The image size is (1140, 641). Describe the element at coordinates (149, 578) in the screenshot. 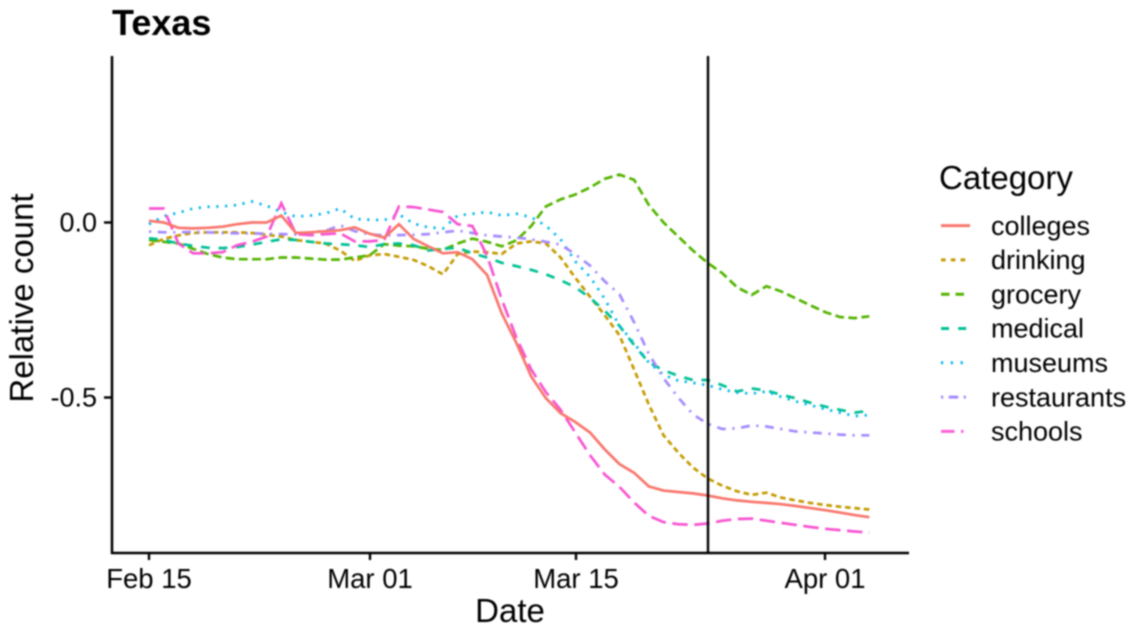

I see `svg-text: Feb 15` at that location.